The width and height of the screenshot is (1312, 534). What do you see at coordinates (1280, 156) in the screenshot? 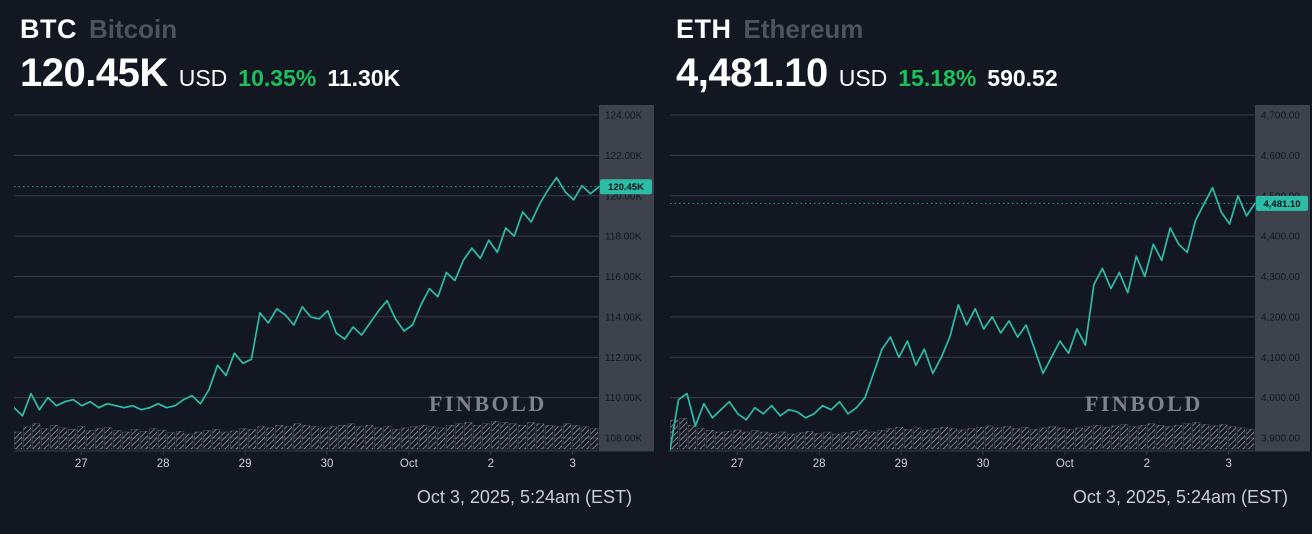
I see `svg-text: 4,600.00` at bounding box center [1280, 156].